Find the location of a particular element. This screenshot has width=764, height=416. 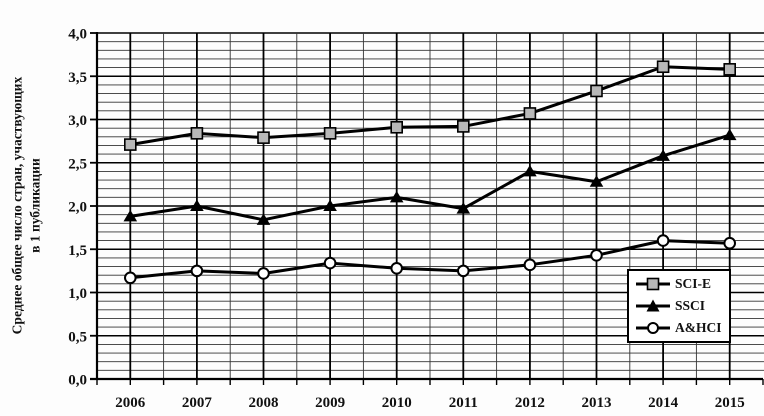

y-tick-label: 2,0 is located at coordinates (77, 208).